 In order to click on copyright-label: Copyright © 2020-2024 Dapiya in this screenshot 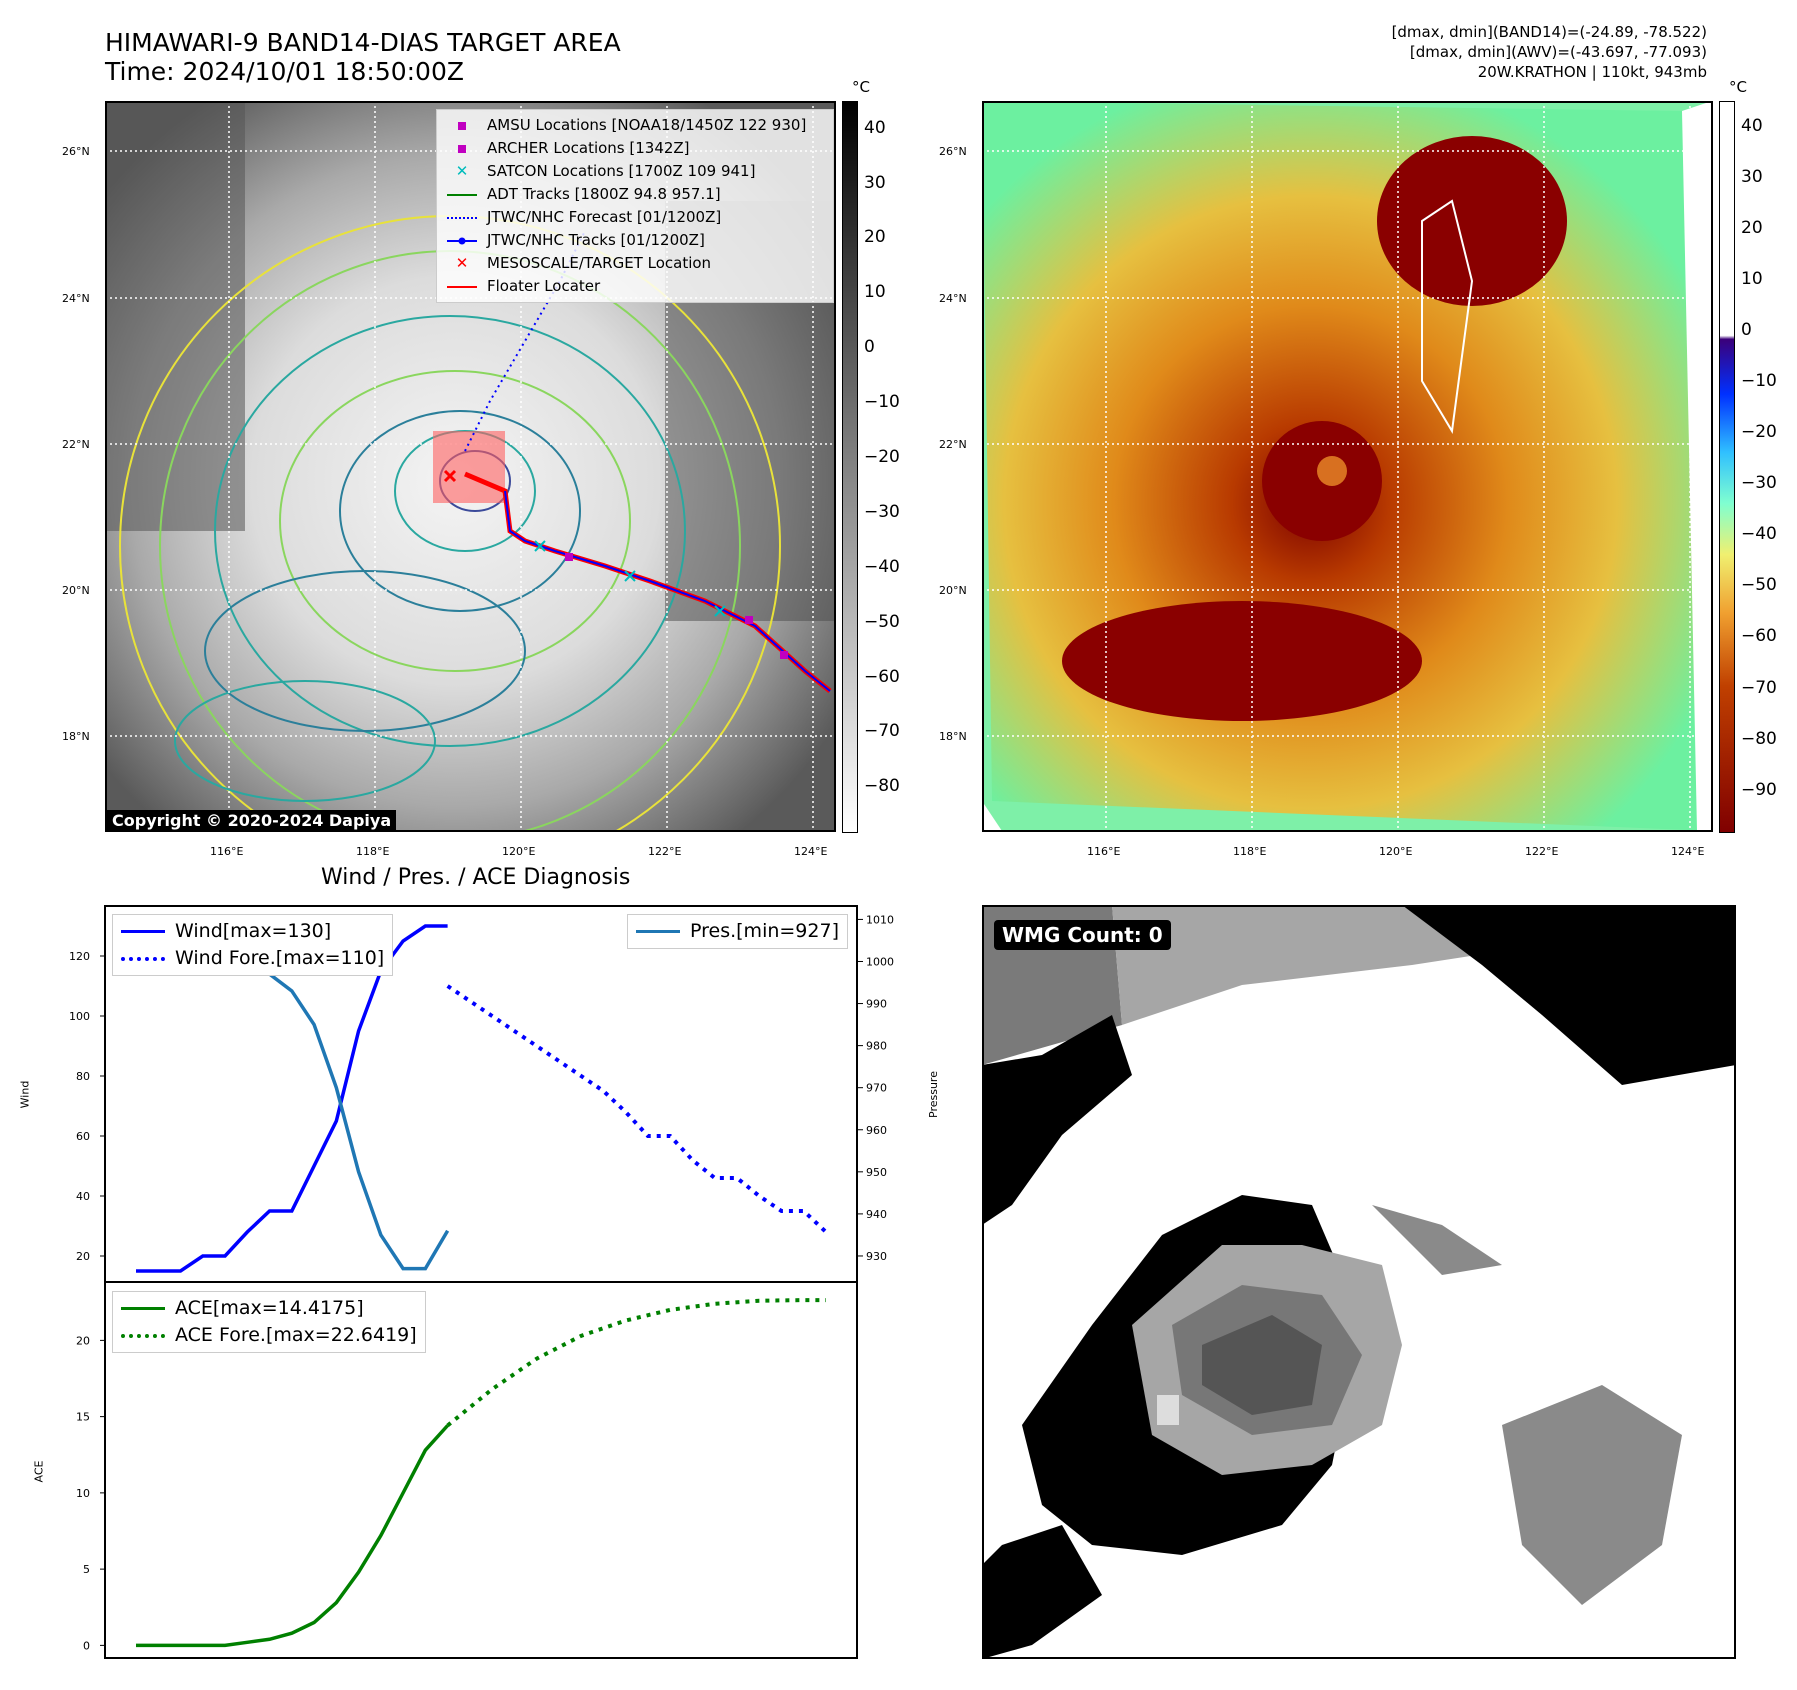, I will do `click(252, 820)`.